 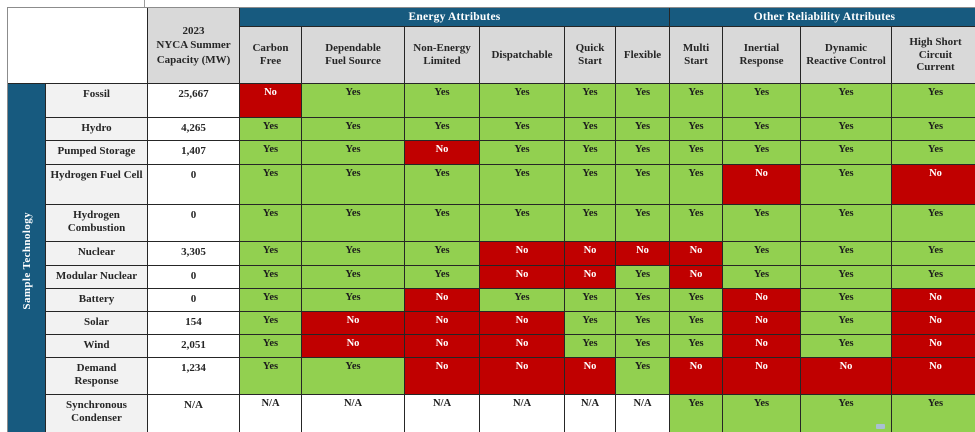 What do you see at coordinates (442, 173) in the screenshot?
I see `cell-hydrogen-fuel-cell-non-energy-limited-text: Yes` at bounding box center [442, 173].